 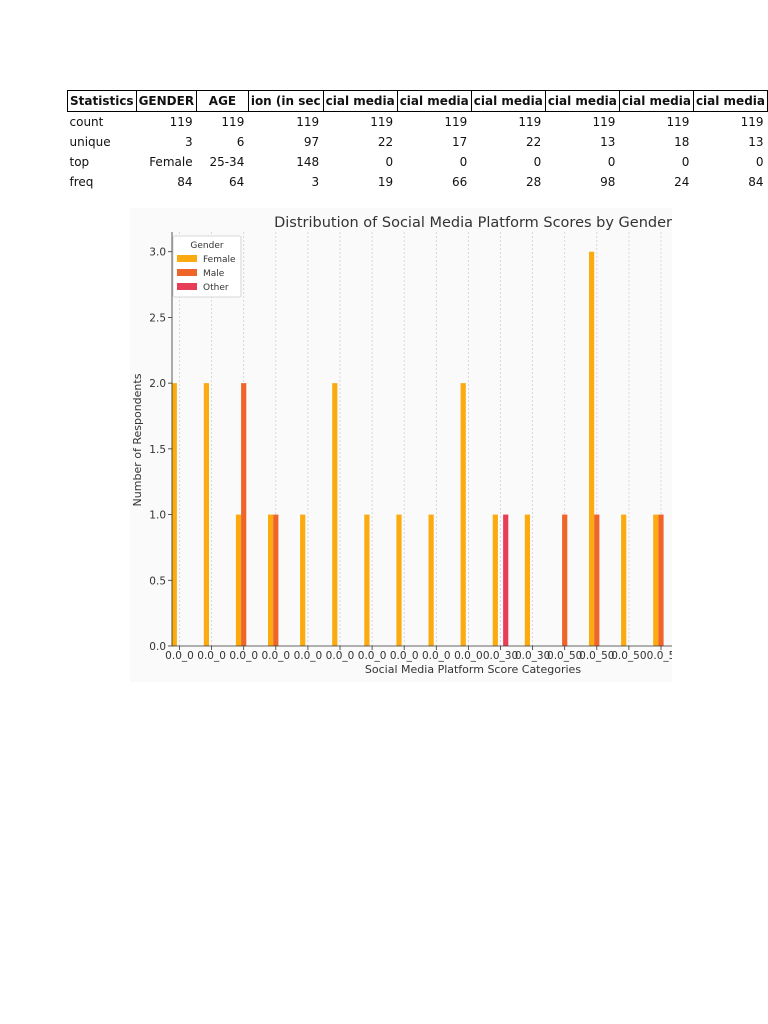 What do you see at coordinates (682, 182) in the screenshot?
I see `table-cell: 24` at bounding box center [682, 182].